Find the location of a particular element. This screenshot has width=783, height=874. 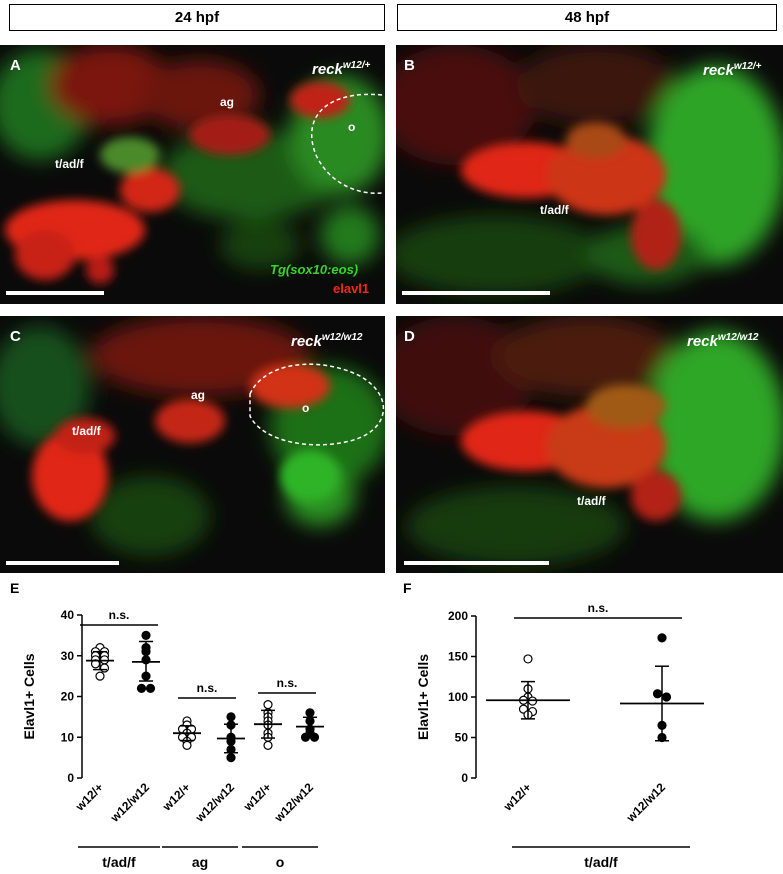

y-tick-label: 150 is located at coordinates (458, 657).